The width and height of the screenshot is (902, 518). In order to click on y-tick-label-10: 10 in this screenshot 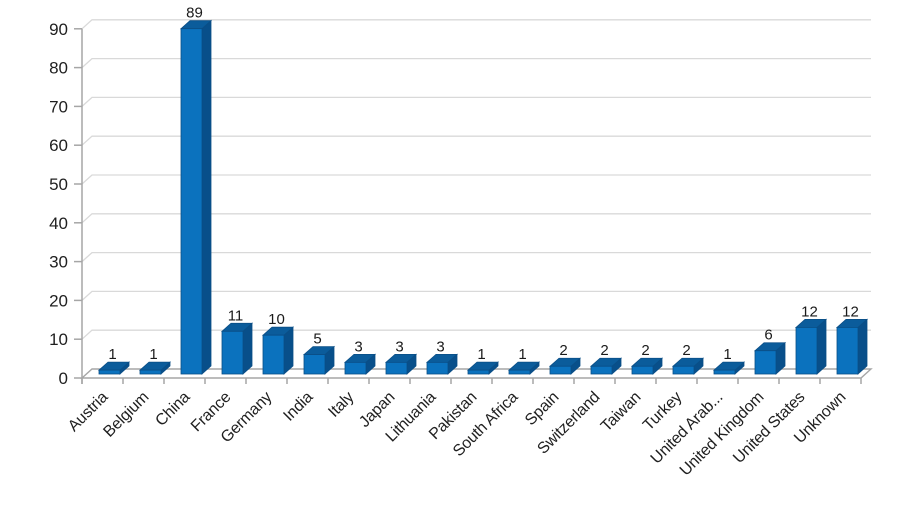, I will do `click(58, 339)`.